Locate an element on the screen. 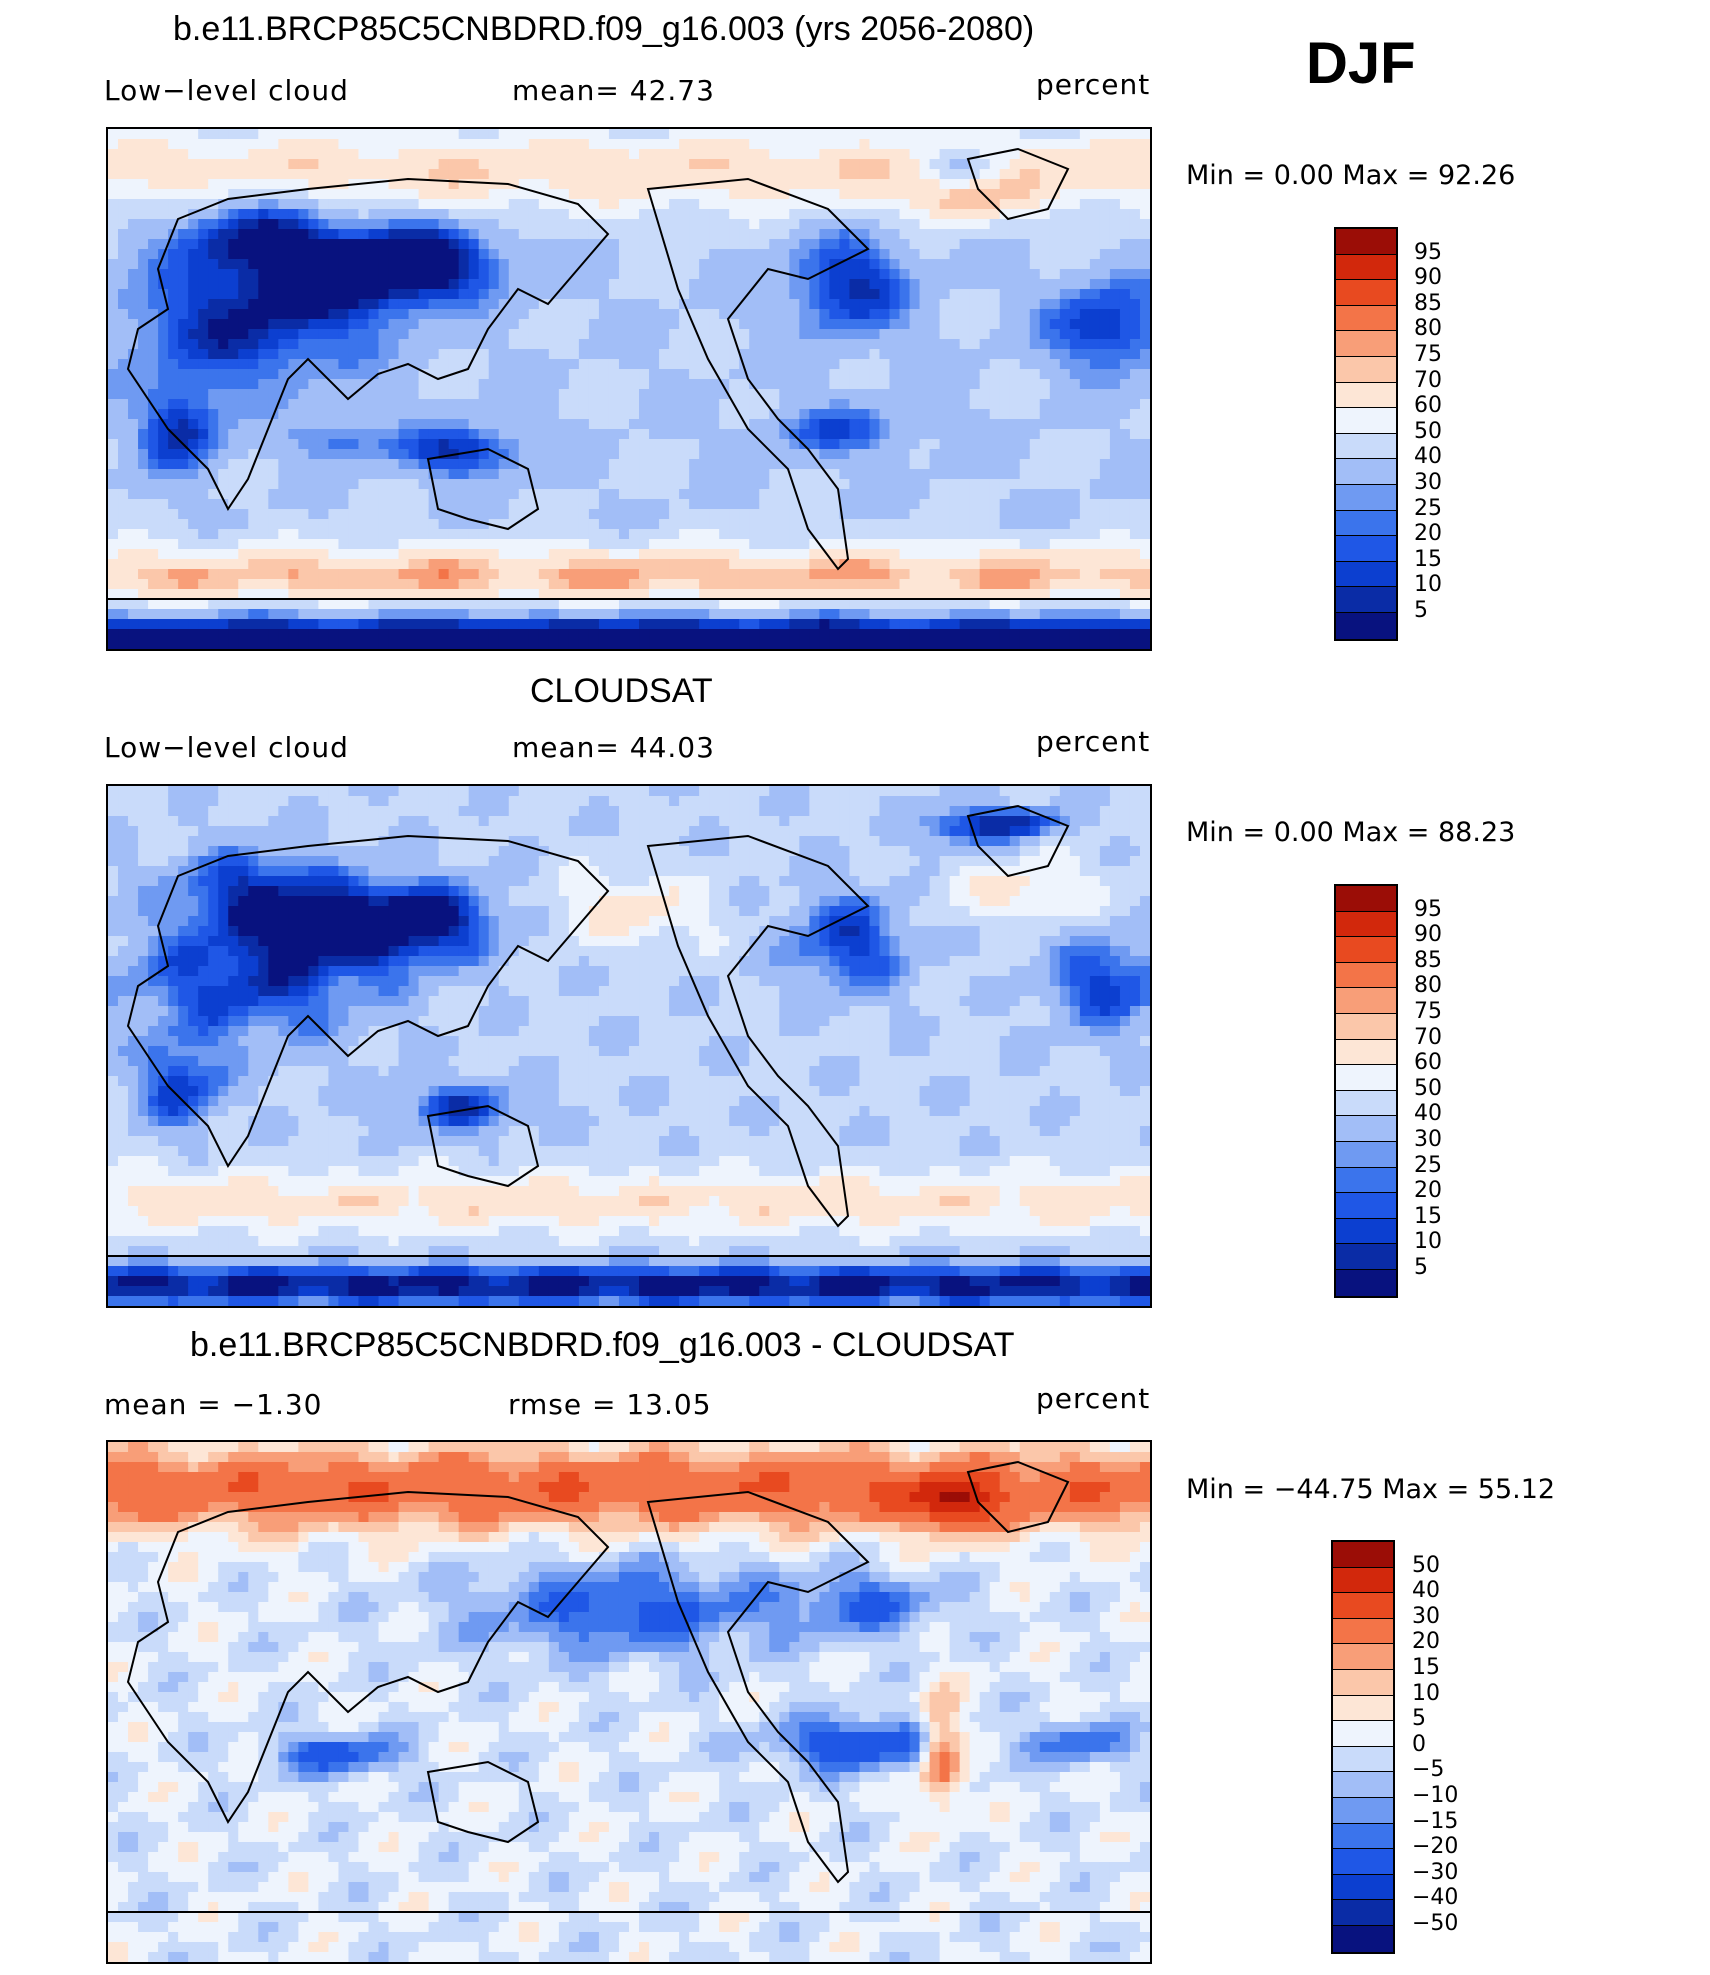 The height and width of the screenshot is (1975, 1710). panel-3-colorbar is located at coordinates (1363, 1747).